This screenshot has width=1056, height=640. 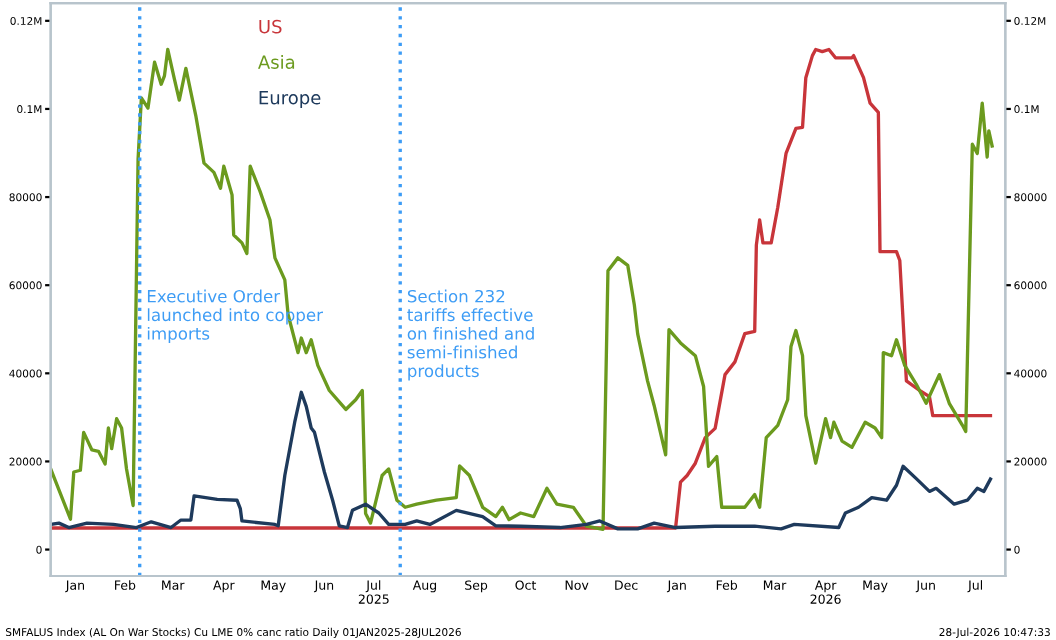 I want to click on text: US, so click(x=270, y=26).